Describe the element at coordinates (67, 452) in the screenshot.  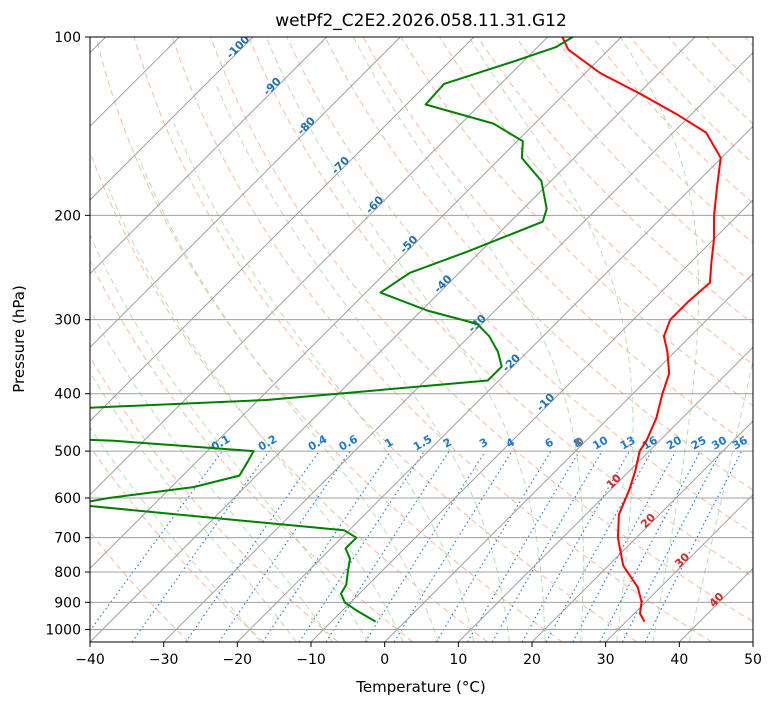
I see `y-tick-label: 500` at that location.